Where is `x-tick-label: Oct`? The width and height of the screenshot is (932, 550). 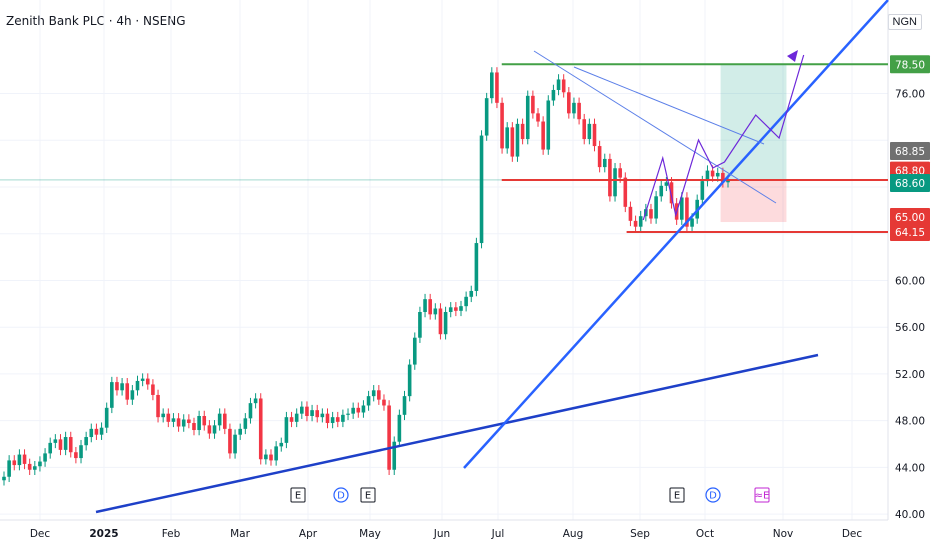 x-tick-label: Oct is located at coordinates (705, 534).